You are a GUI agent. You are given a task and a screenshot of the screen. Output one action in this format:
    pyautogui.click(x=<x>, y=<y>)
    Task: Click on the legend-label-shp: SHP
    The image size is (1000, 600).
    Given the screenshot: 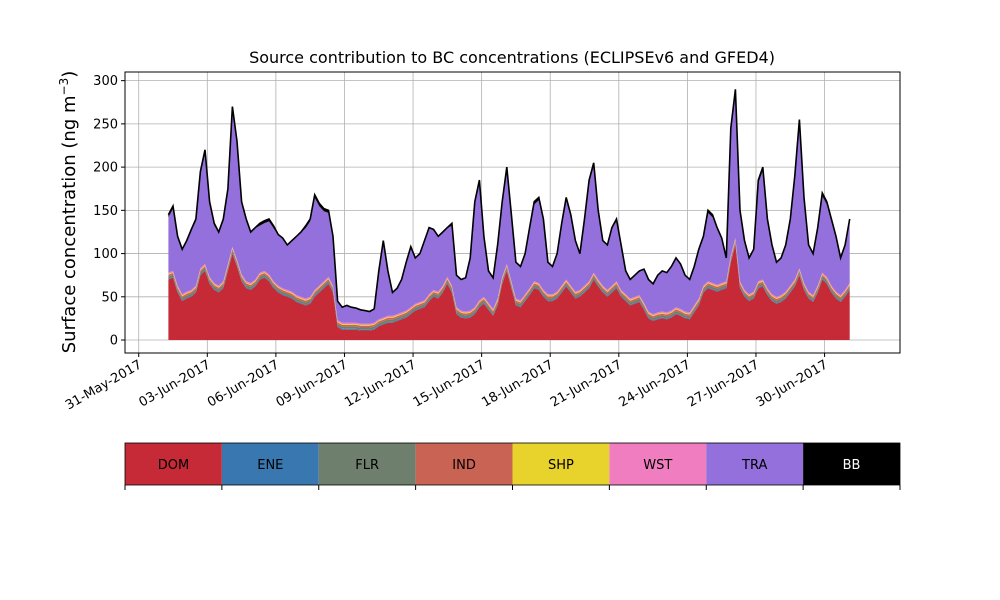 What is the action you would take?
    pyautogui.click(x=561, y=465)
    